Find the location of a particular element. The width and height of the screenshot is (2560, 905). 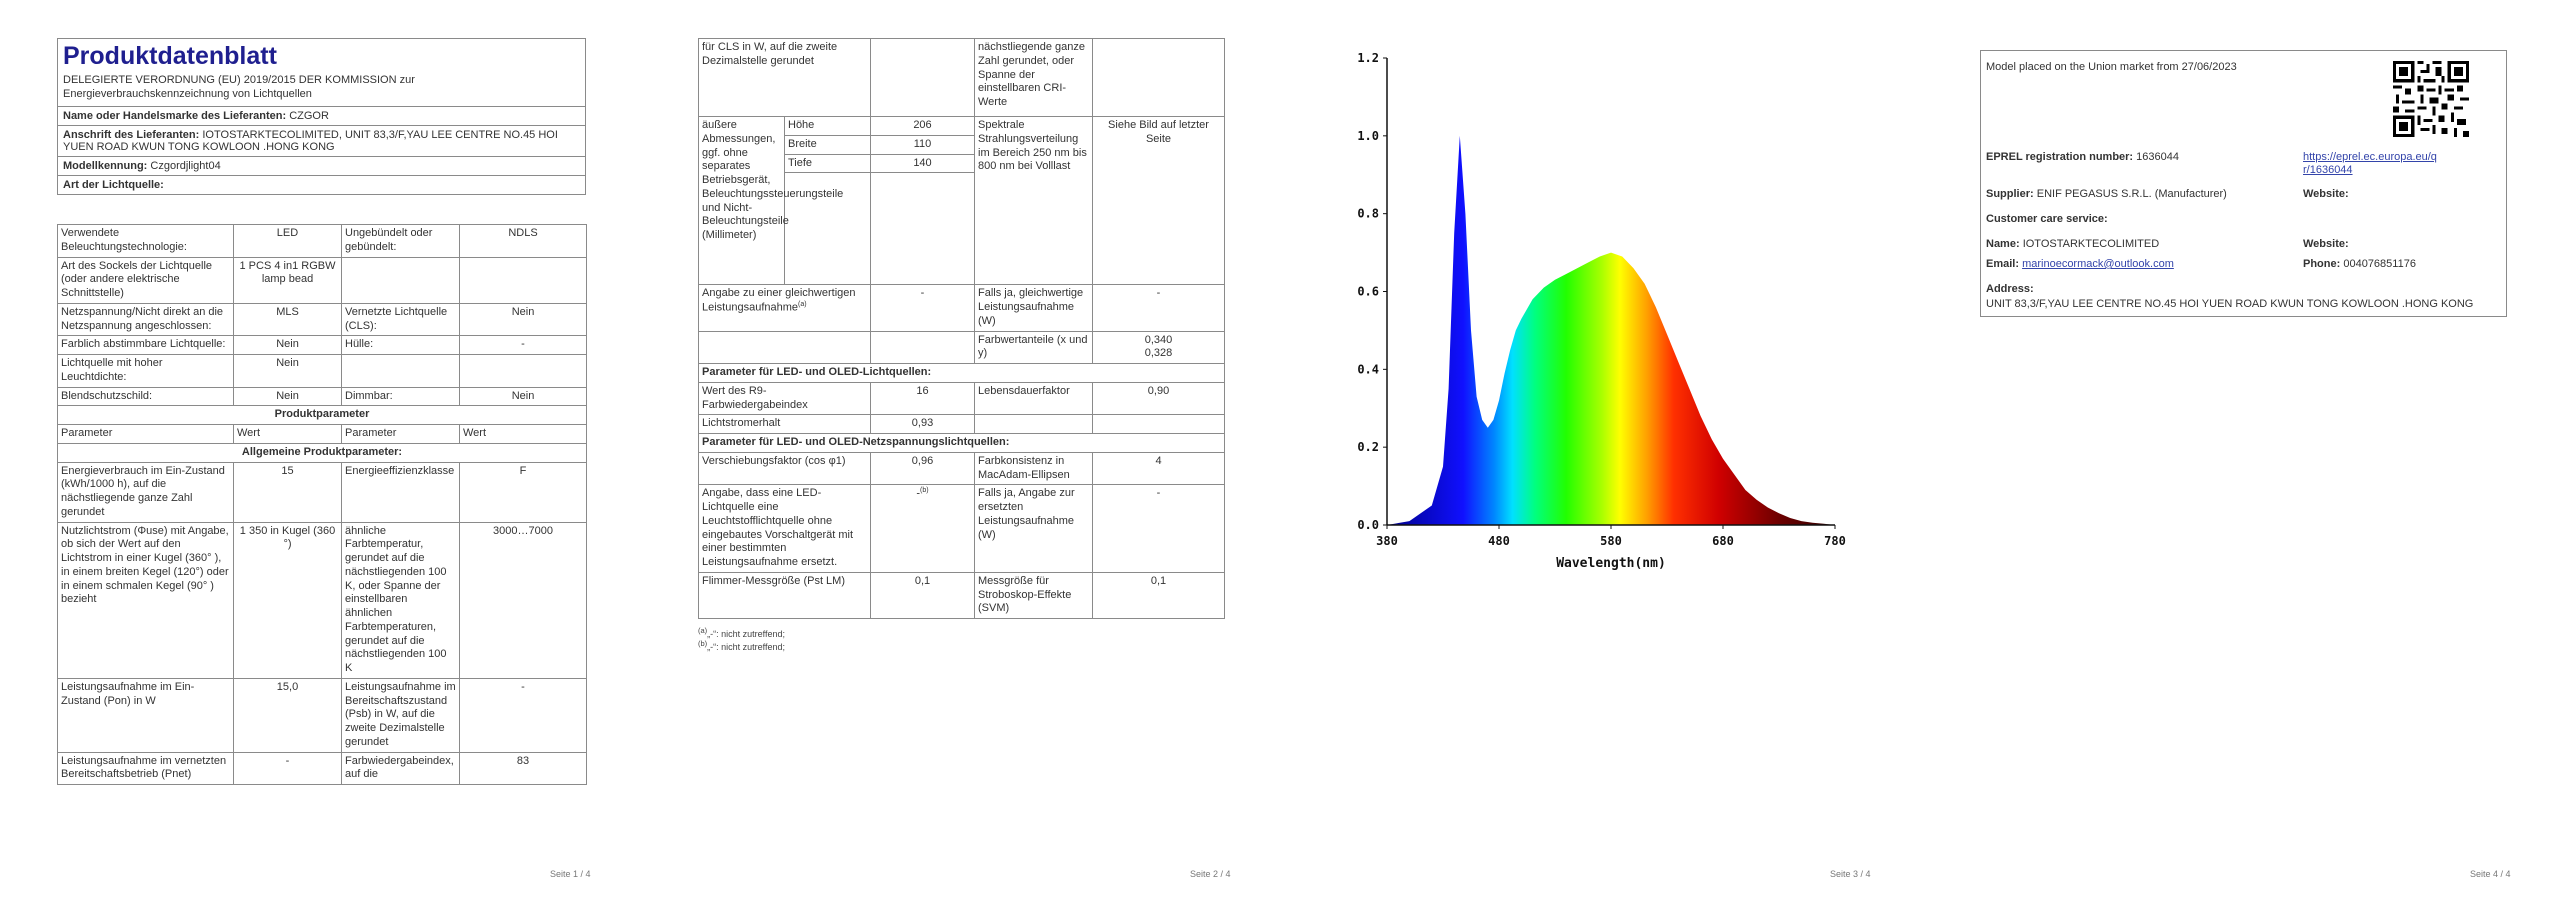

dimension-value: 110 is located at coordinates (922, 144).